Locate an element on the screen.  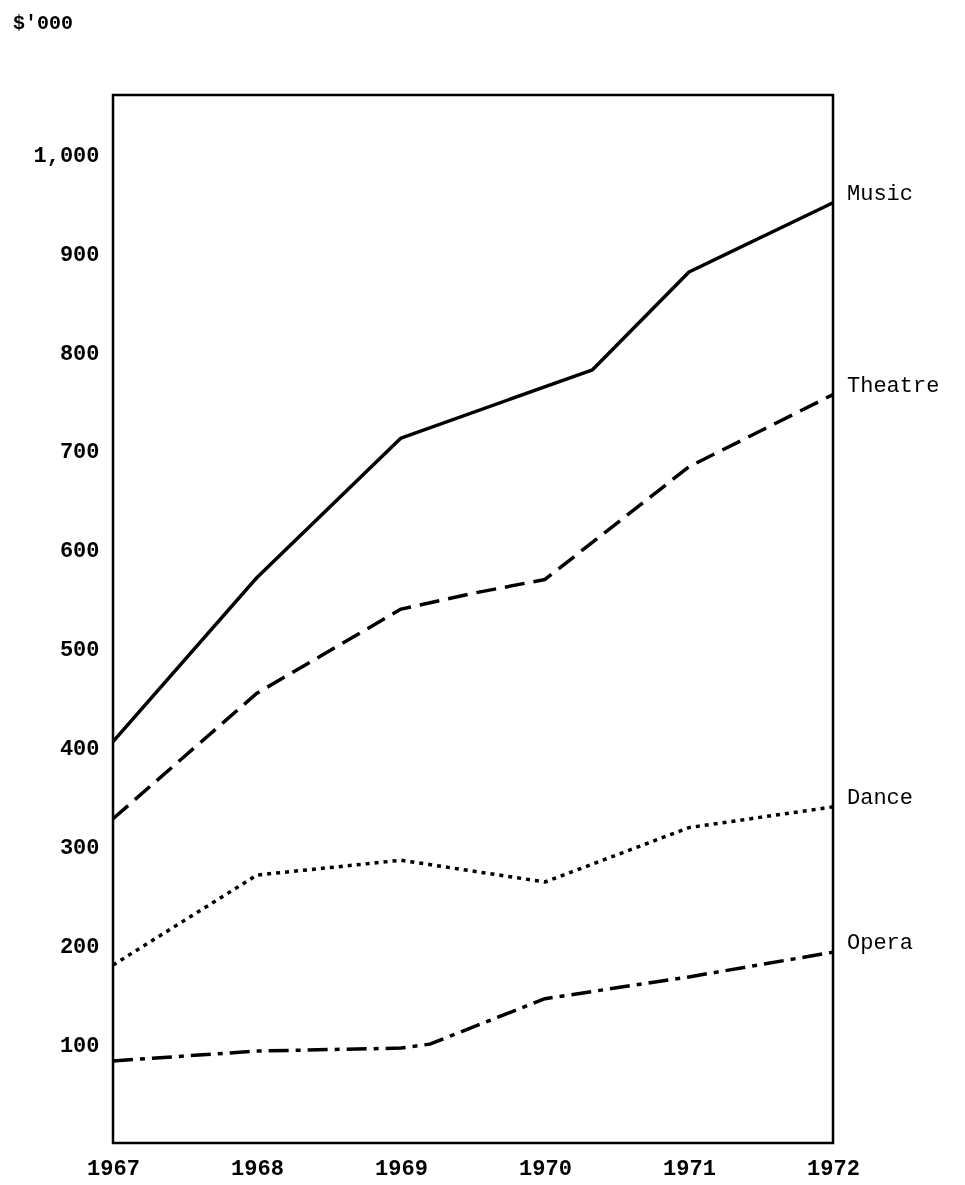
x-tick-label: 1971 is located at coordinates (689, 1169).